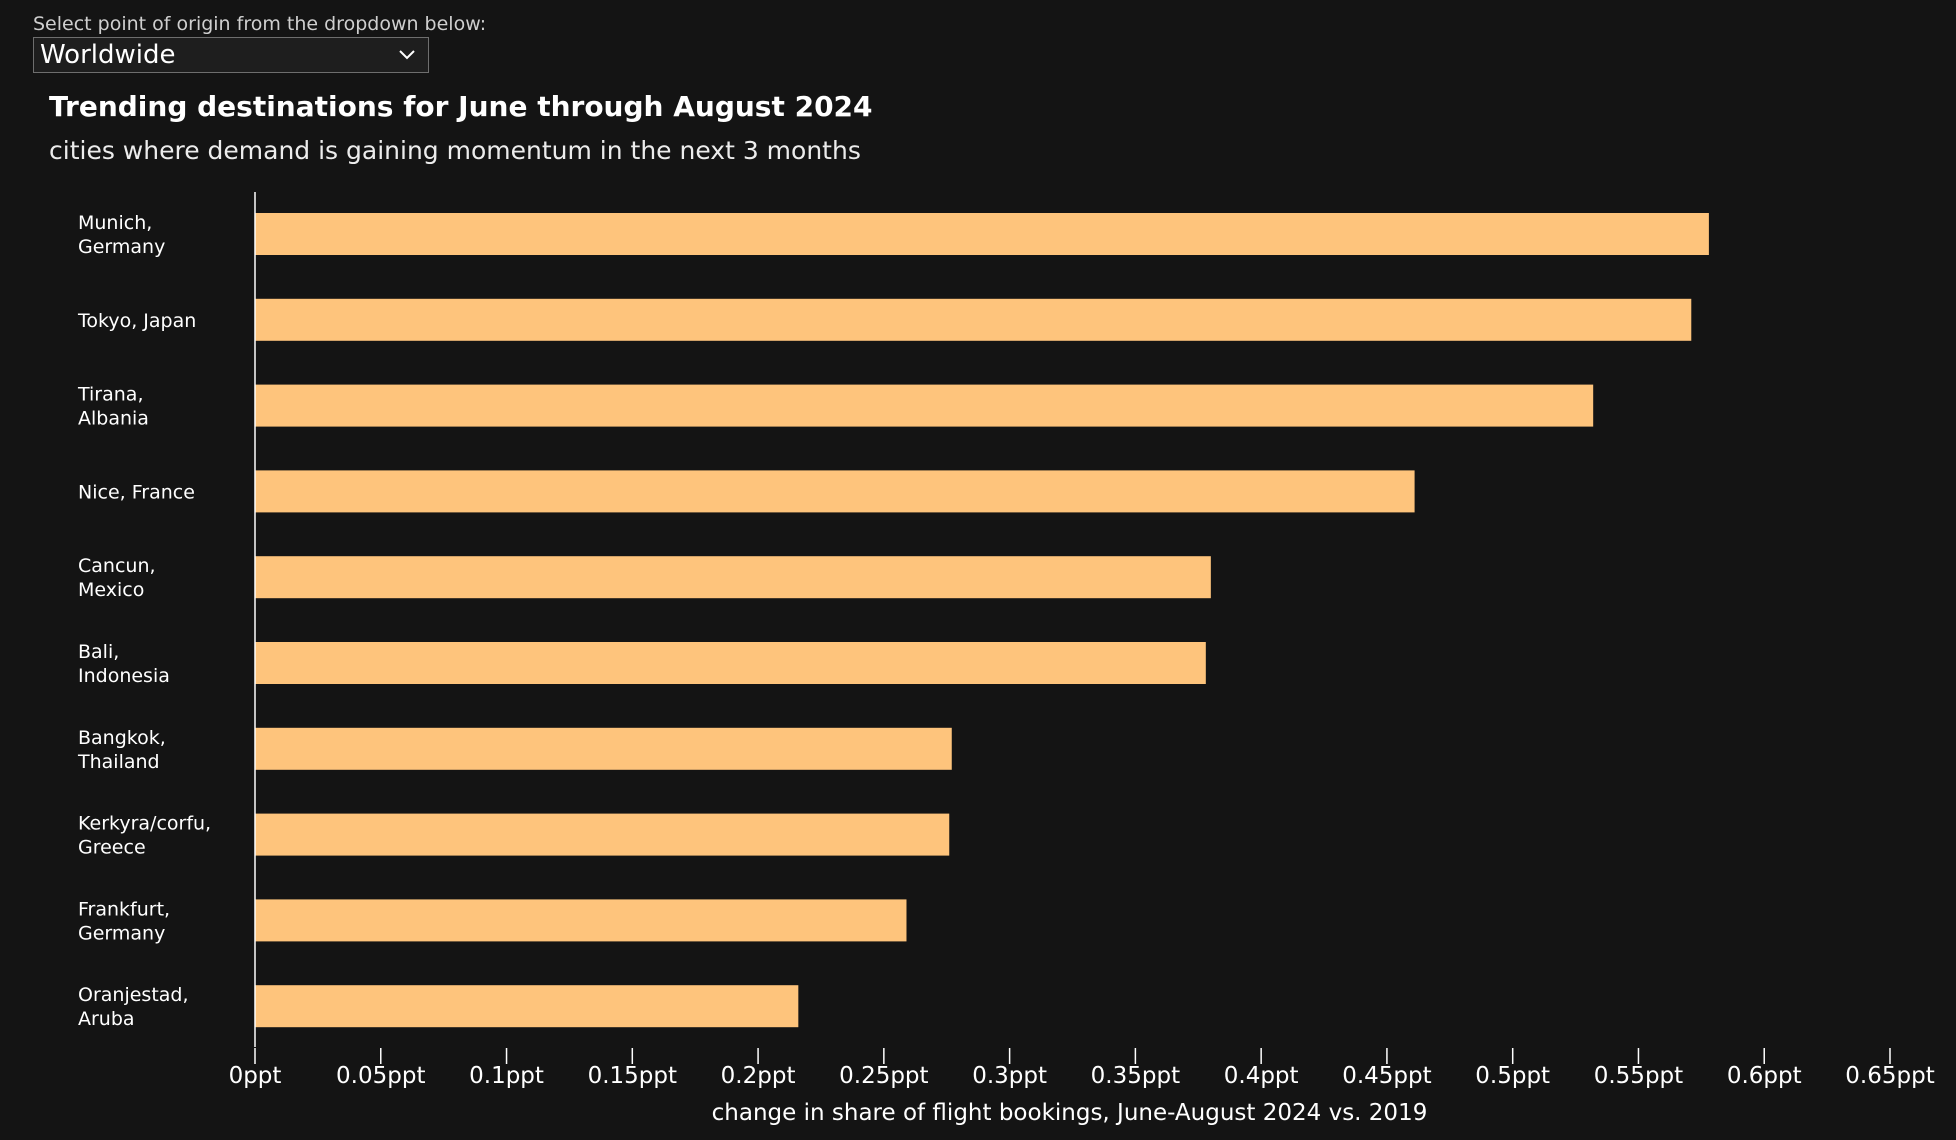  Describe the element at coordinates (124, 921) in the screenshot. I see `category-label: Frankfurt, Germany` at that location.